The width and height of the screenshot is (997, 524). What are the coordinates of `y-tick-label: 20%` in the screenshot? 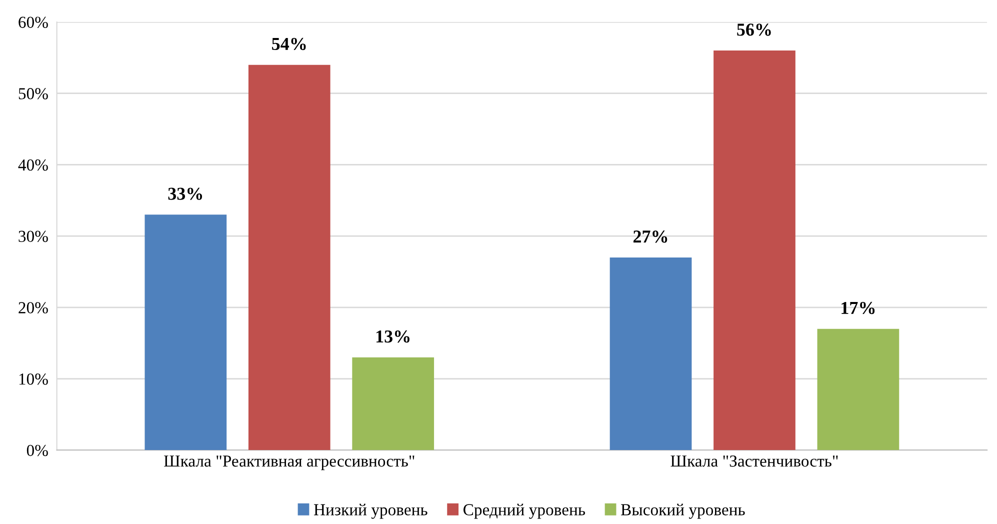 It's located at (33, 308).